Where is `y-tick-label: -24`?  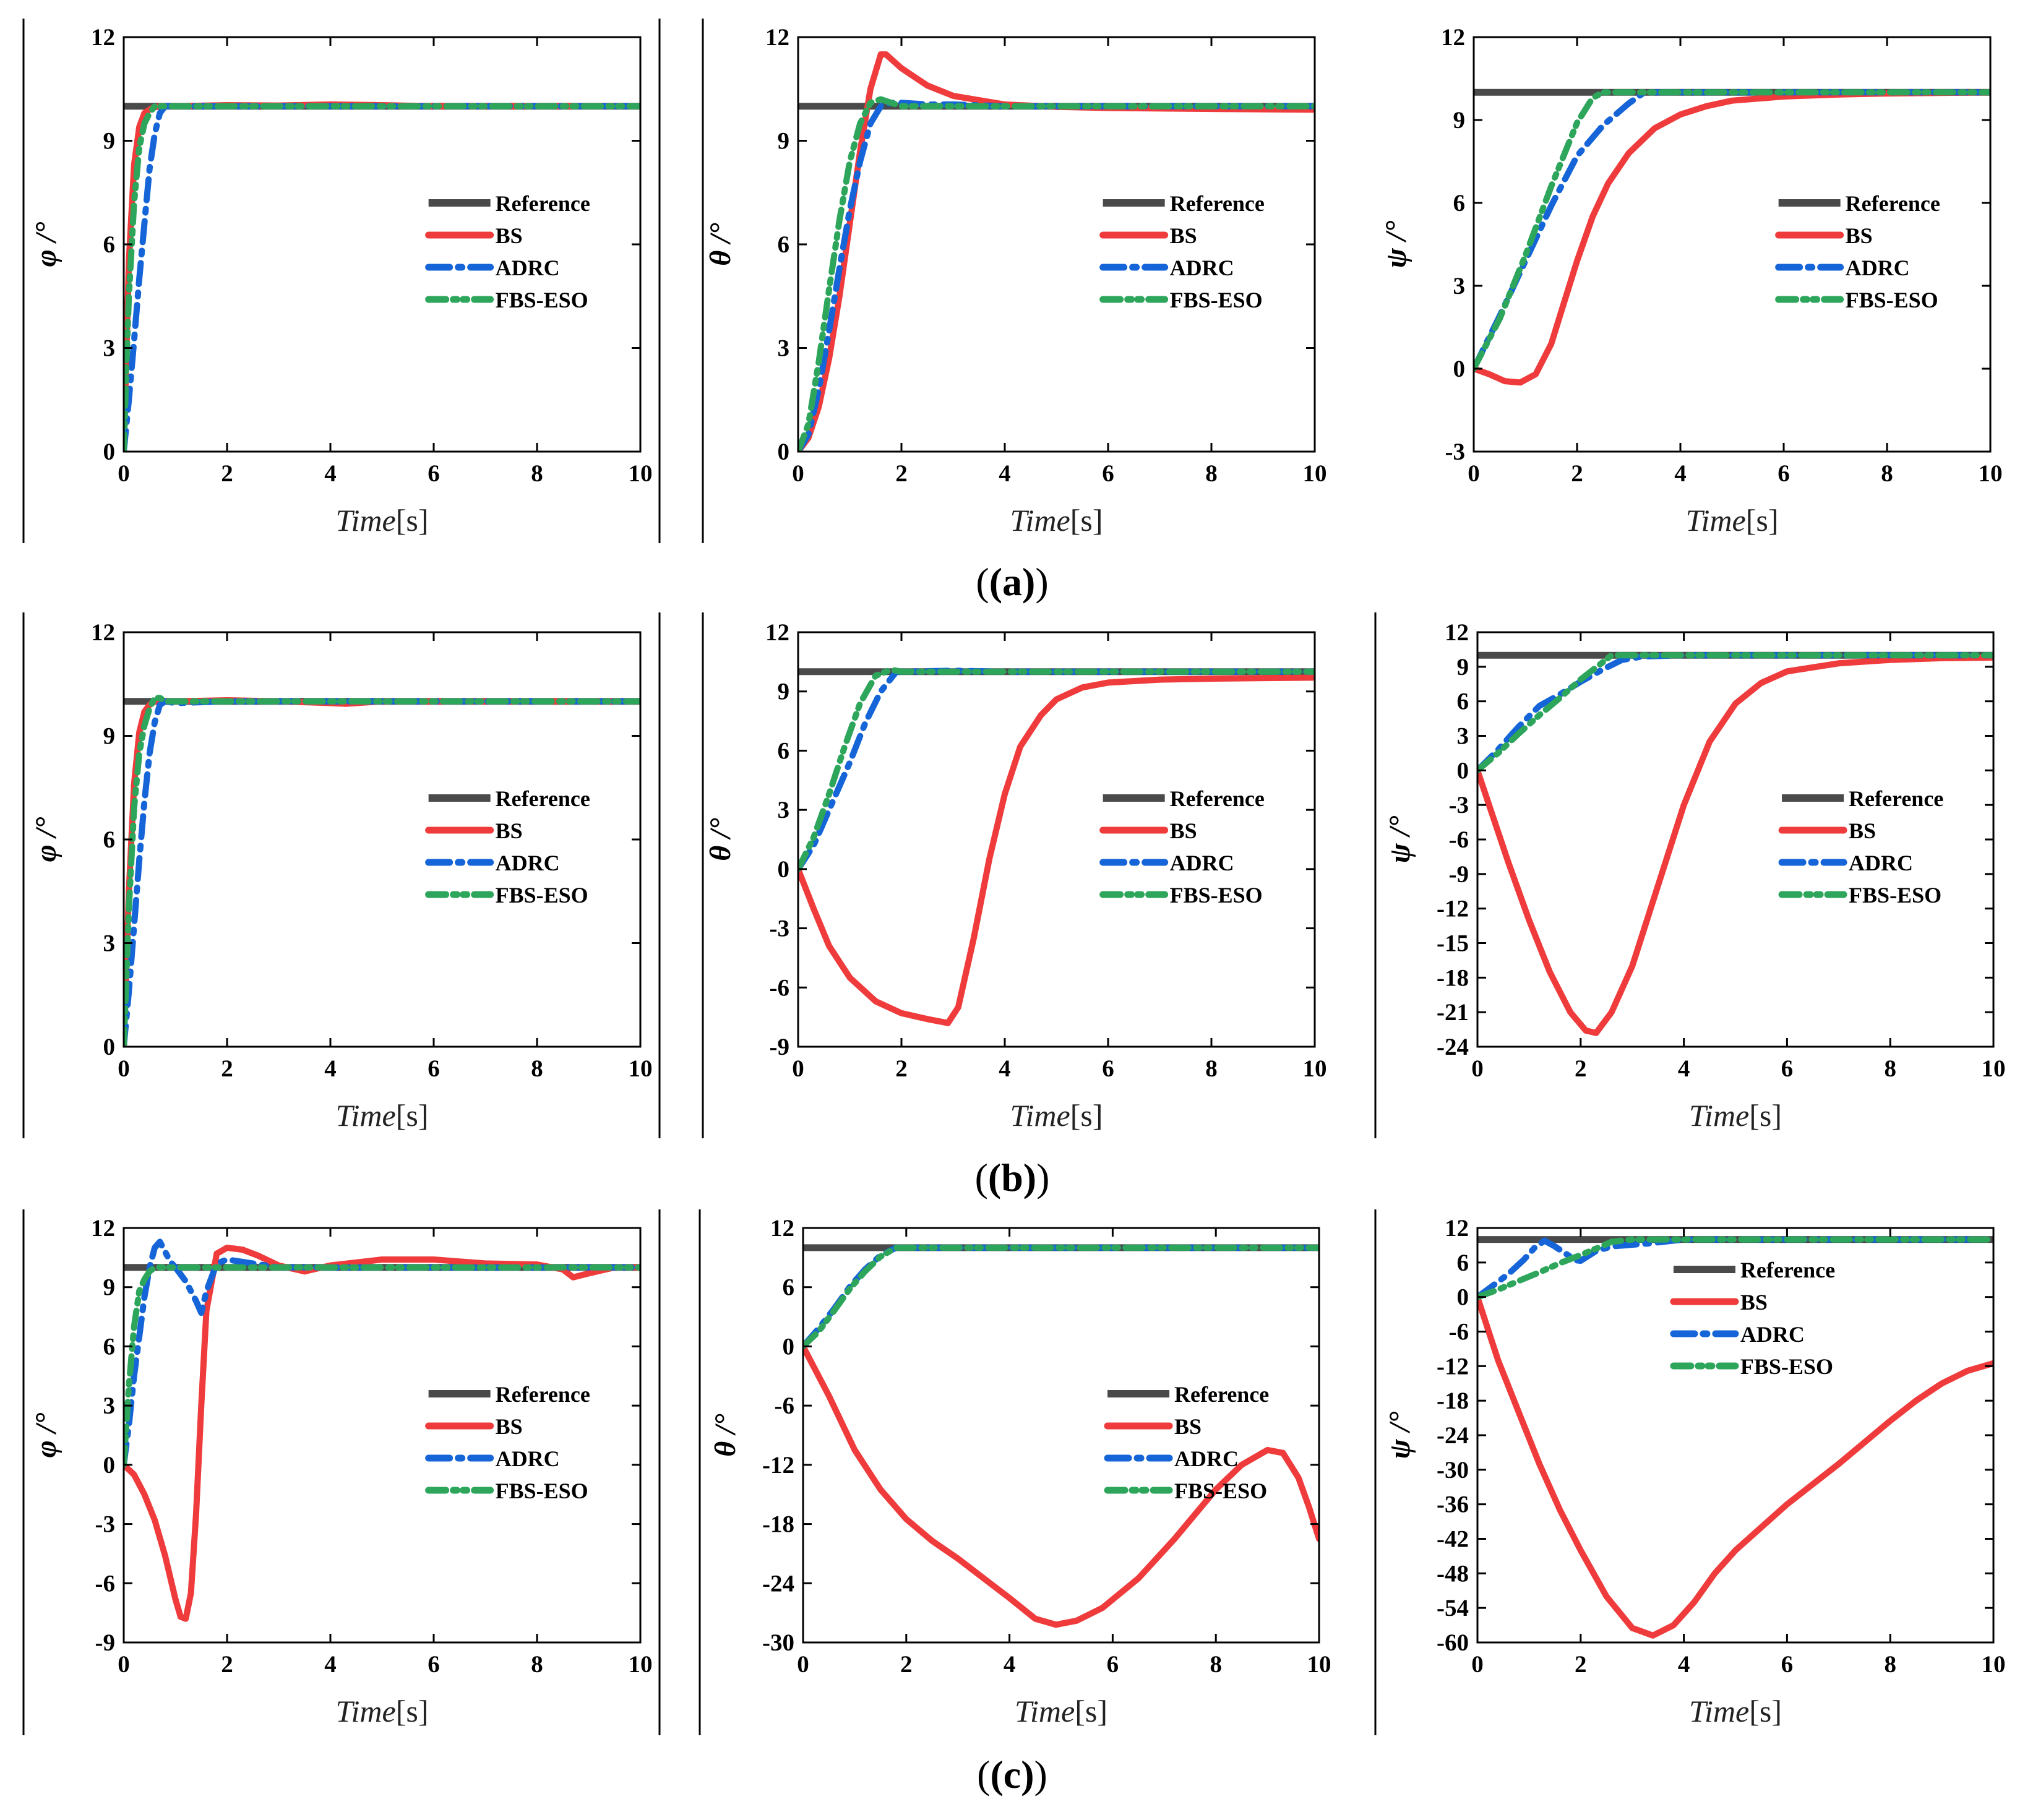 y-tick-label: -24 is located at coordinates (778, 1584).